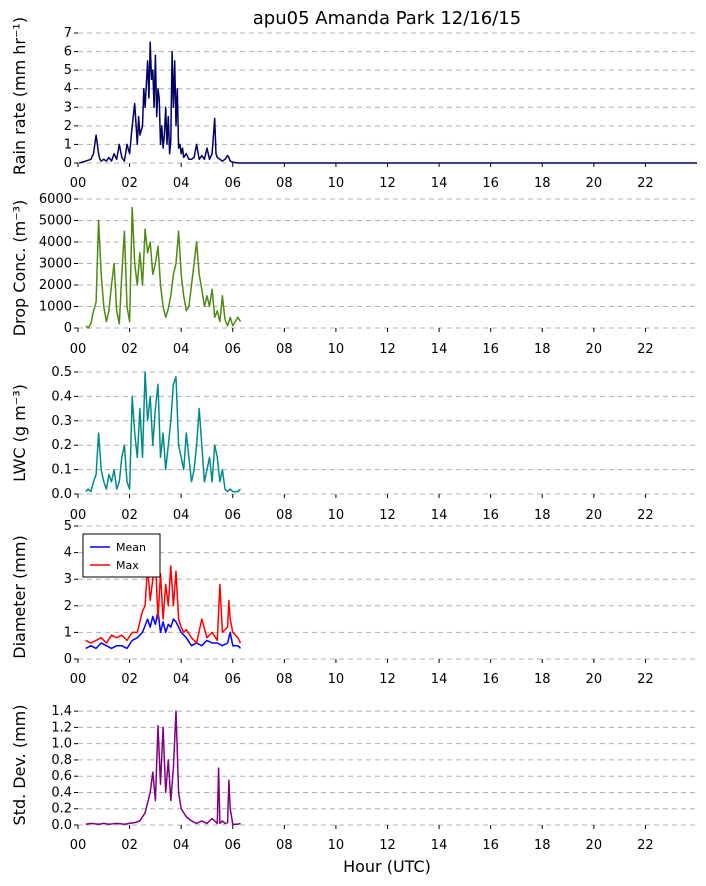 This screenshot has height=886, width=706. What do you see at coordinates (68, 126) in the screenshot?
I see `y-tick-label: 2` at bounding box center [68, 126].